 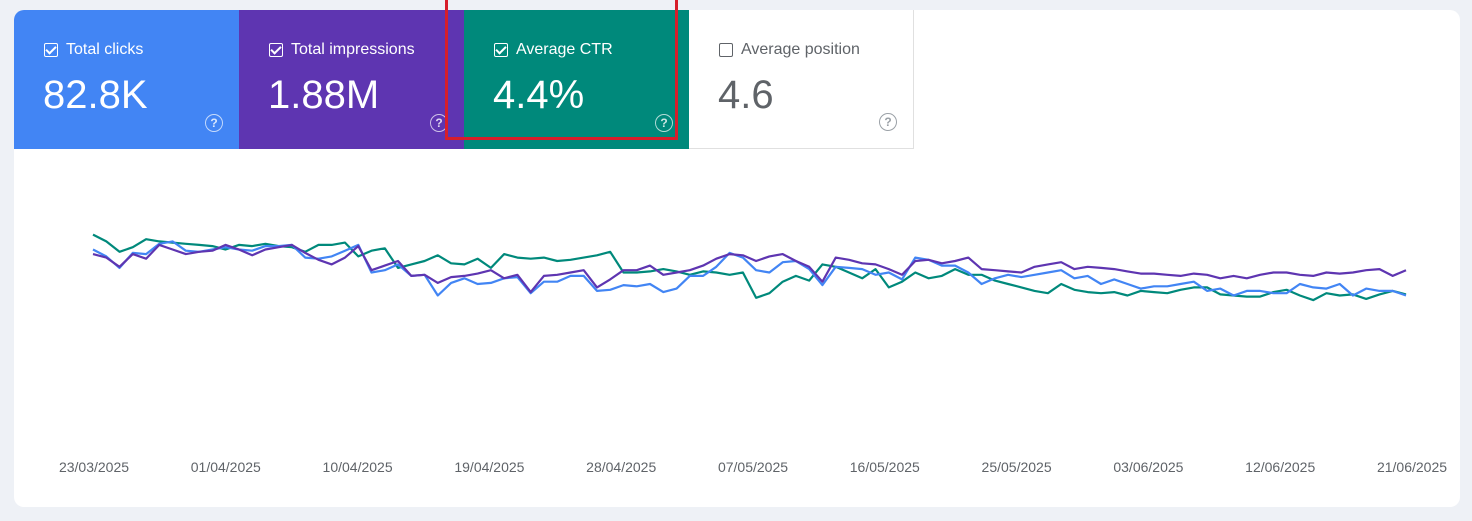 I want to click on metric-label: Average CTR, so click(x=564, y=49).